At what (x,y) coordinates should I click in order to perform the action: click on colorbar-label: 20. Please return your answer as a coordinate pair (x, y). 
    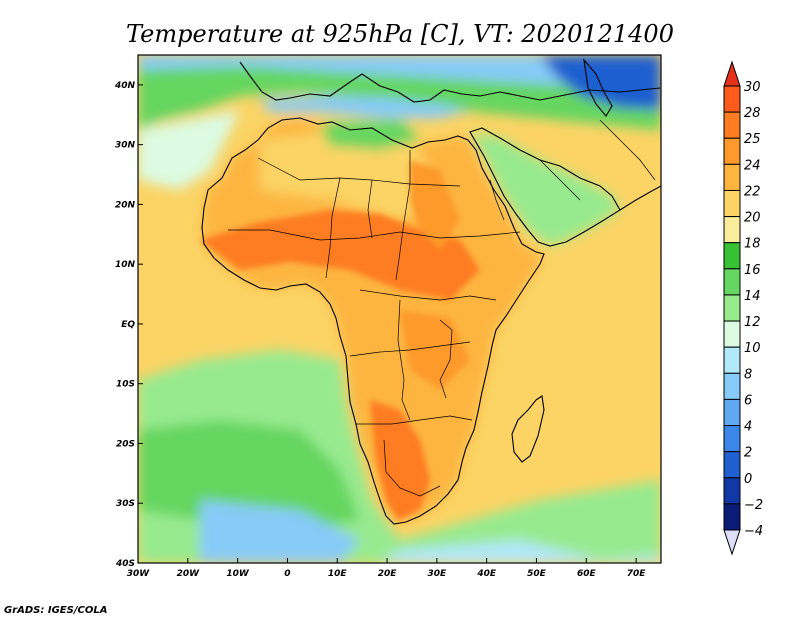
    Looking at the image, I should click on (752, 218).